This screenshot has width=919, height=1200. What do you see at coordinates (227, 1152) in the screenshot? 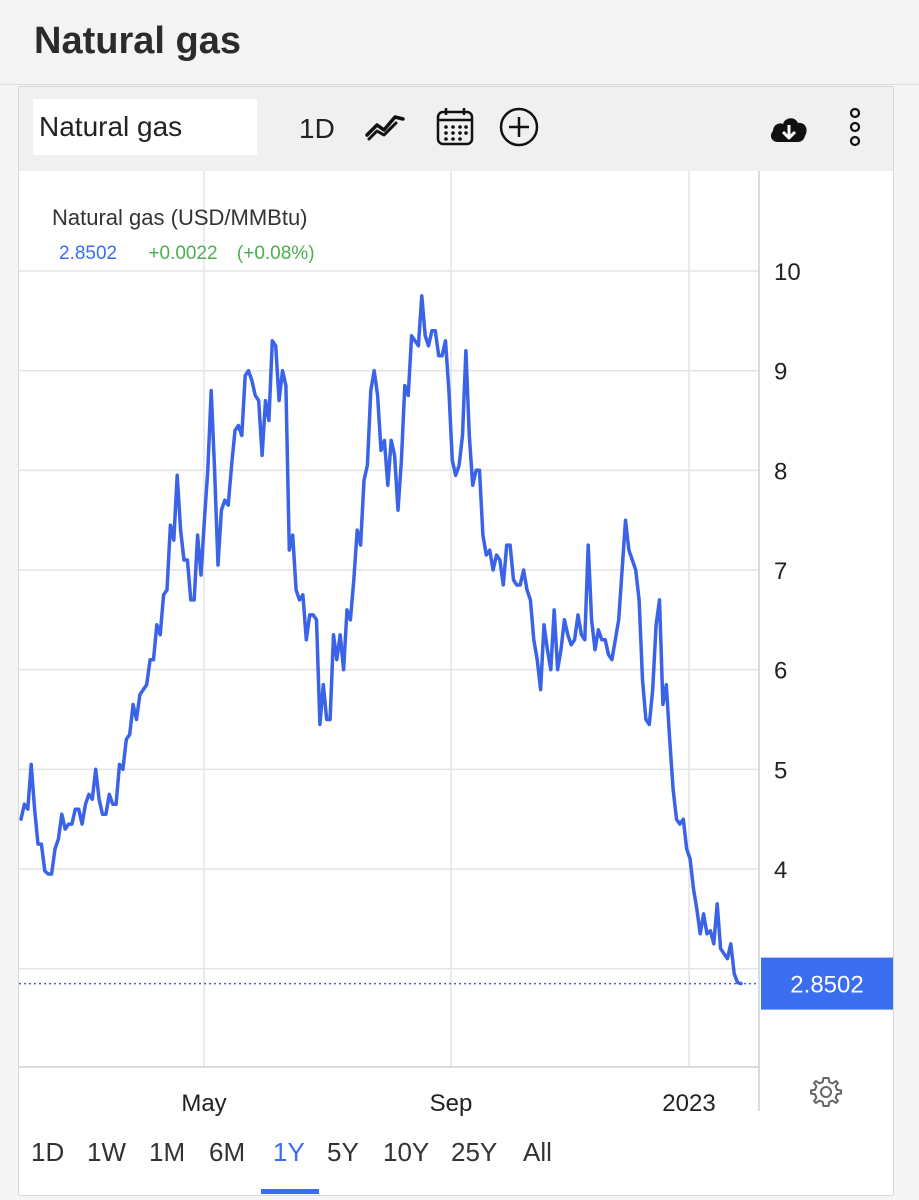
I see `range-tab-6m: 6M` at bounding box center [227, 1152].